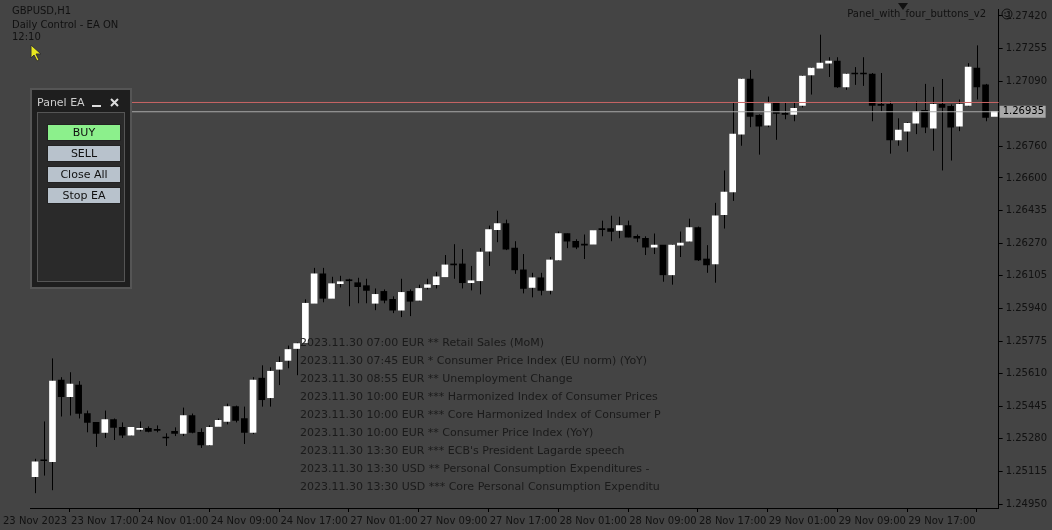 This screenshot has height=530, width=1052. What do you see at coordinates (61, 102) in the screenshot?
I see `annotation: Panel EA` at bounding box center [61, 102].